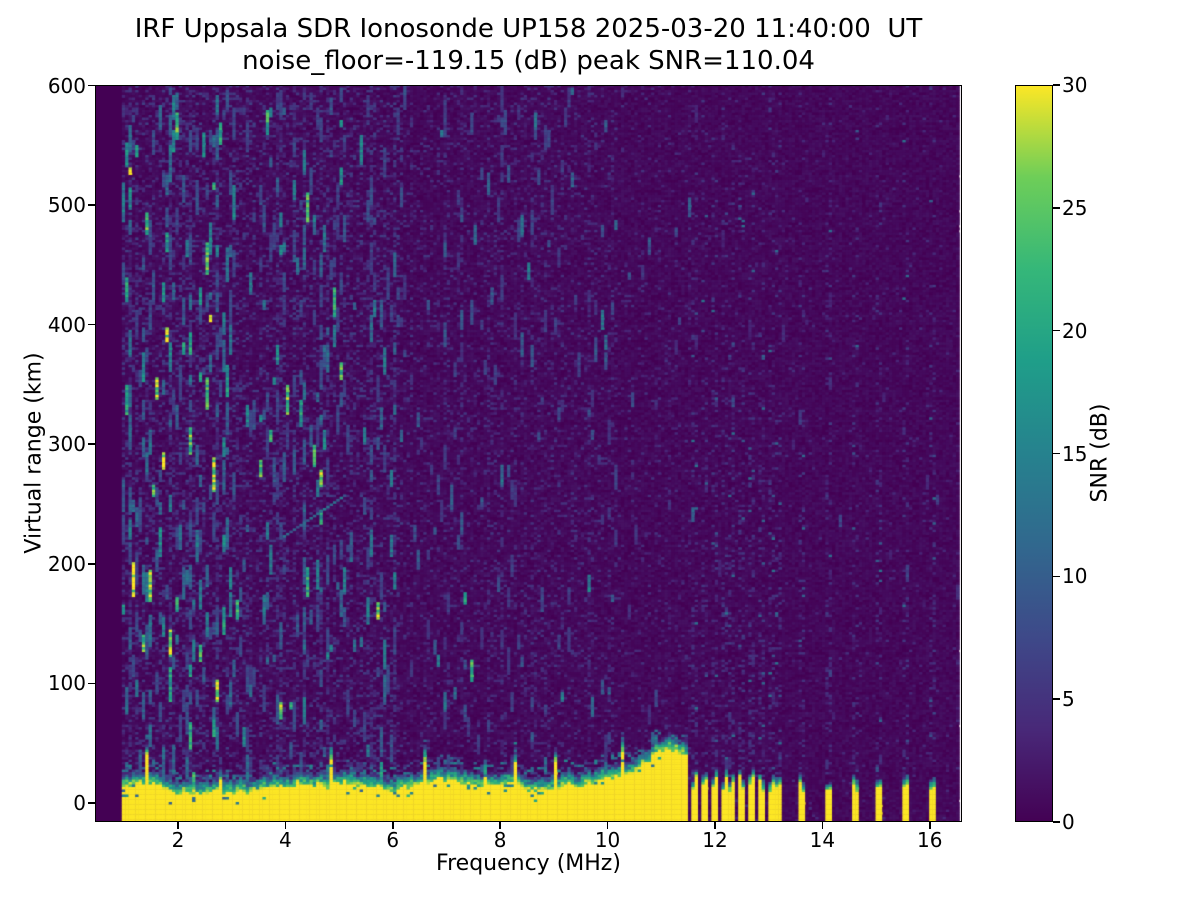 The width and height of the screenshot is (1200, 900). What do you see at coordinates (500, 840) in the screenshot?
I see `x-tick-label: 8` at bounding box center [500, 840].